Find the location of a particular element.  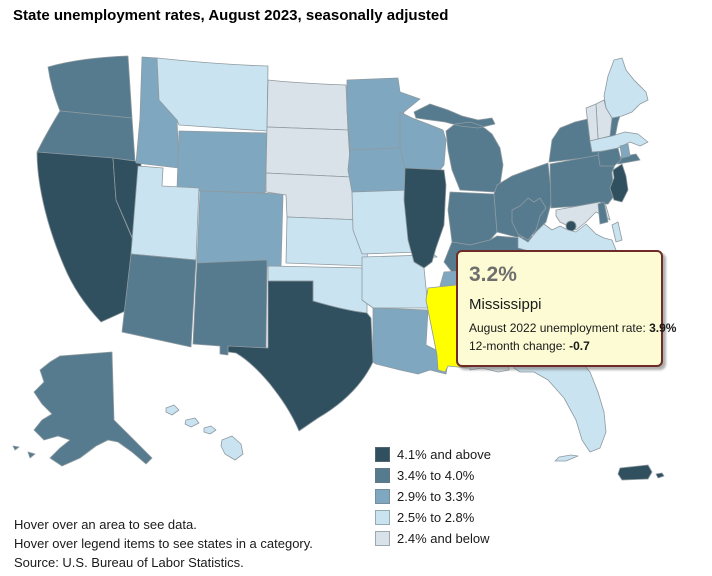

legend-item-1: 4.1% and above is located at coordinates (433, 454).